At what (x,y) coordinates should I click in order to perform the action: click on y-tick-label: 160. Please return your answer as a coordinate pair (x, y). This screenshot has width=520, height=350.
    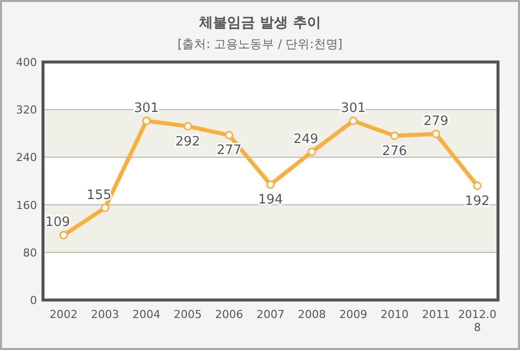
    Looking at the image, I should click on (26, 205).